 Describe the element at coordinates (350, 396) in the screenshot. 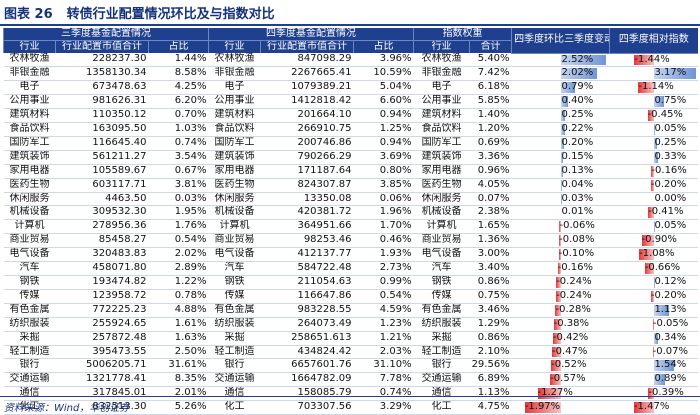

I see `source-divider` at that location.